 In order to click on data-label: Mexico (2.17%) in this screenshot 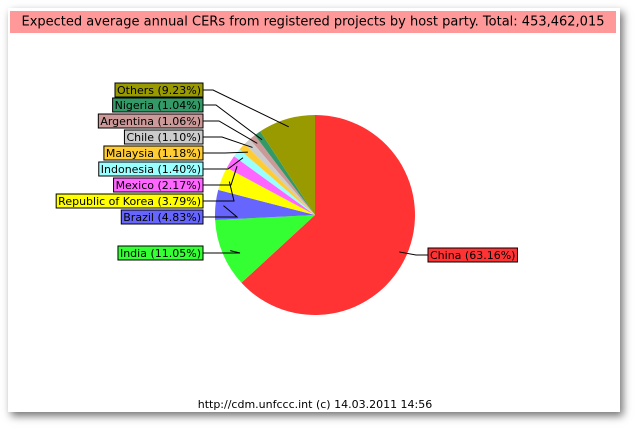, I will do `click(158, 185)`.